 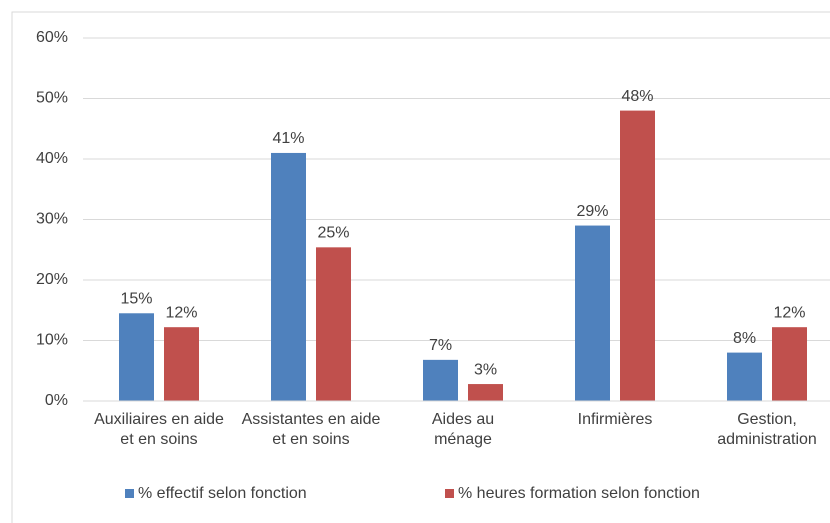 What do you see at coordinates (744, 338) in the screenshot?
I see `data-label: 8%` at bounding box center [744, 338].